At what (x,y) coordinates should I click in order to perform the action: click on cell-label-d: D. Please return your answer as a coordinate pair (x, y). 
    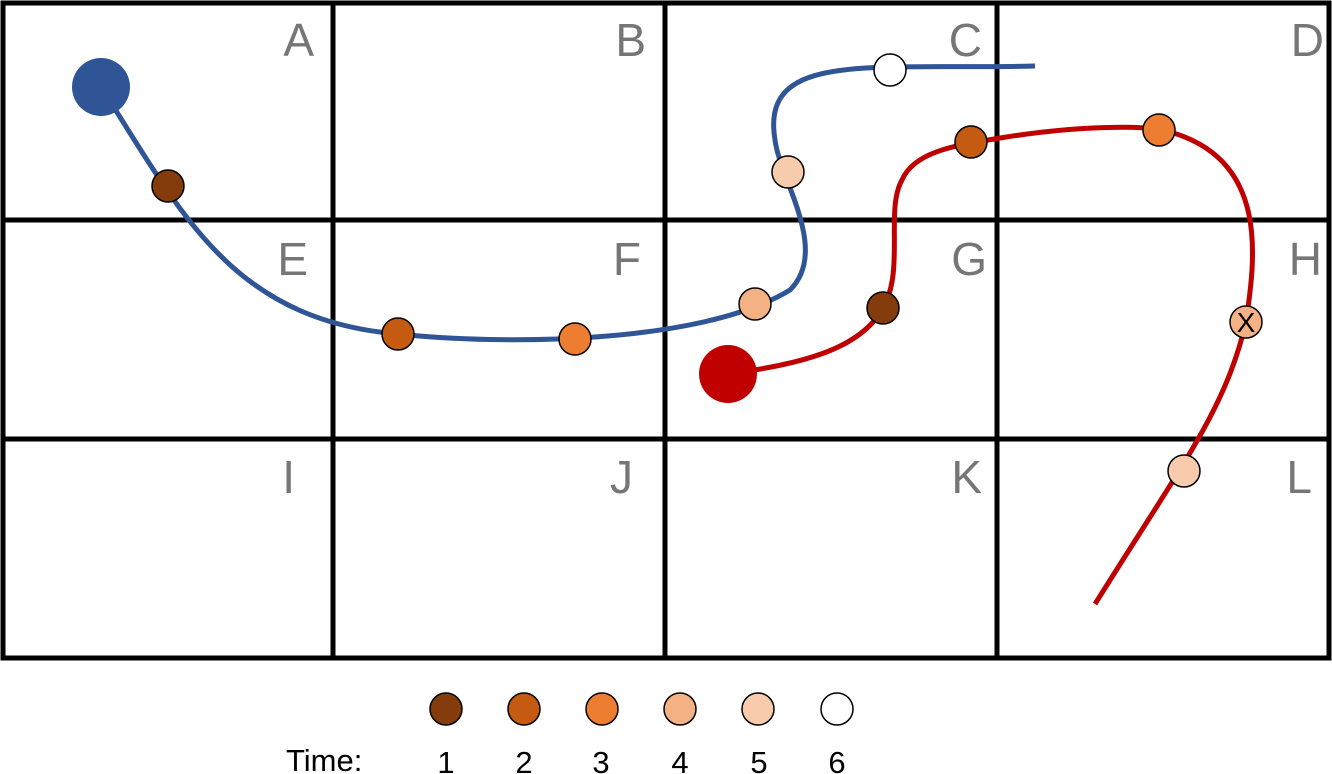
    Looking at the image, I should click on (1307, 40).